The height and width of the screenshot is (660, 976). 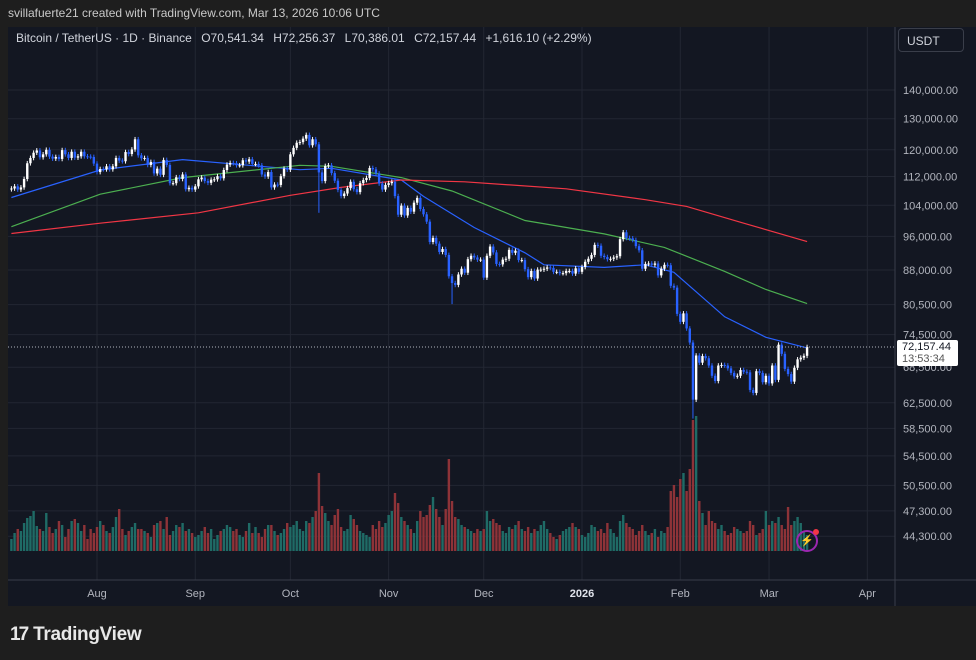 I want to click on lightning-icon: ⚡, so click(x=807, y=540).